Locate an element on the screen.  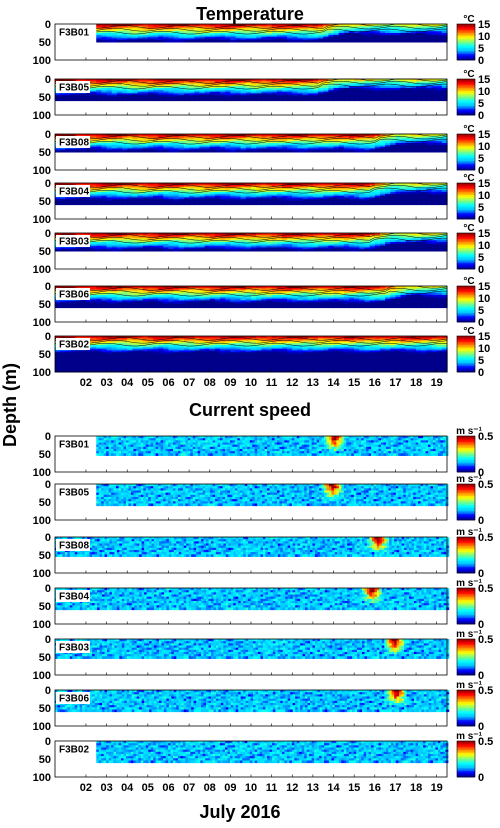
colorbar-unit: °C is located at coordinates (468, 19).